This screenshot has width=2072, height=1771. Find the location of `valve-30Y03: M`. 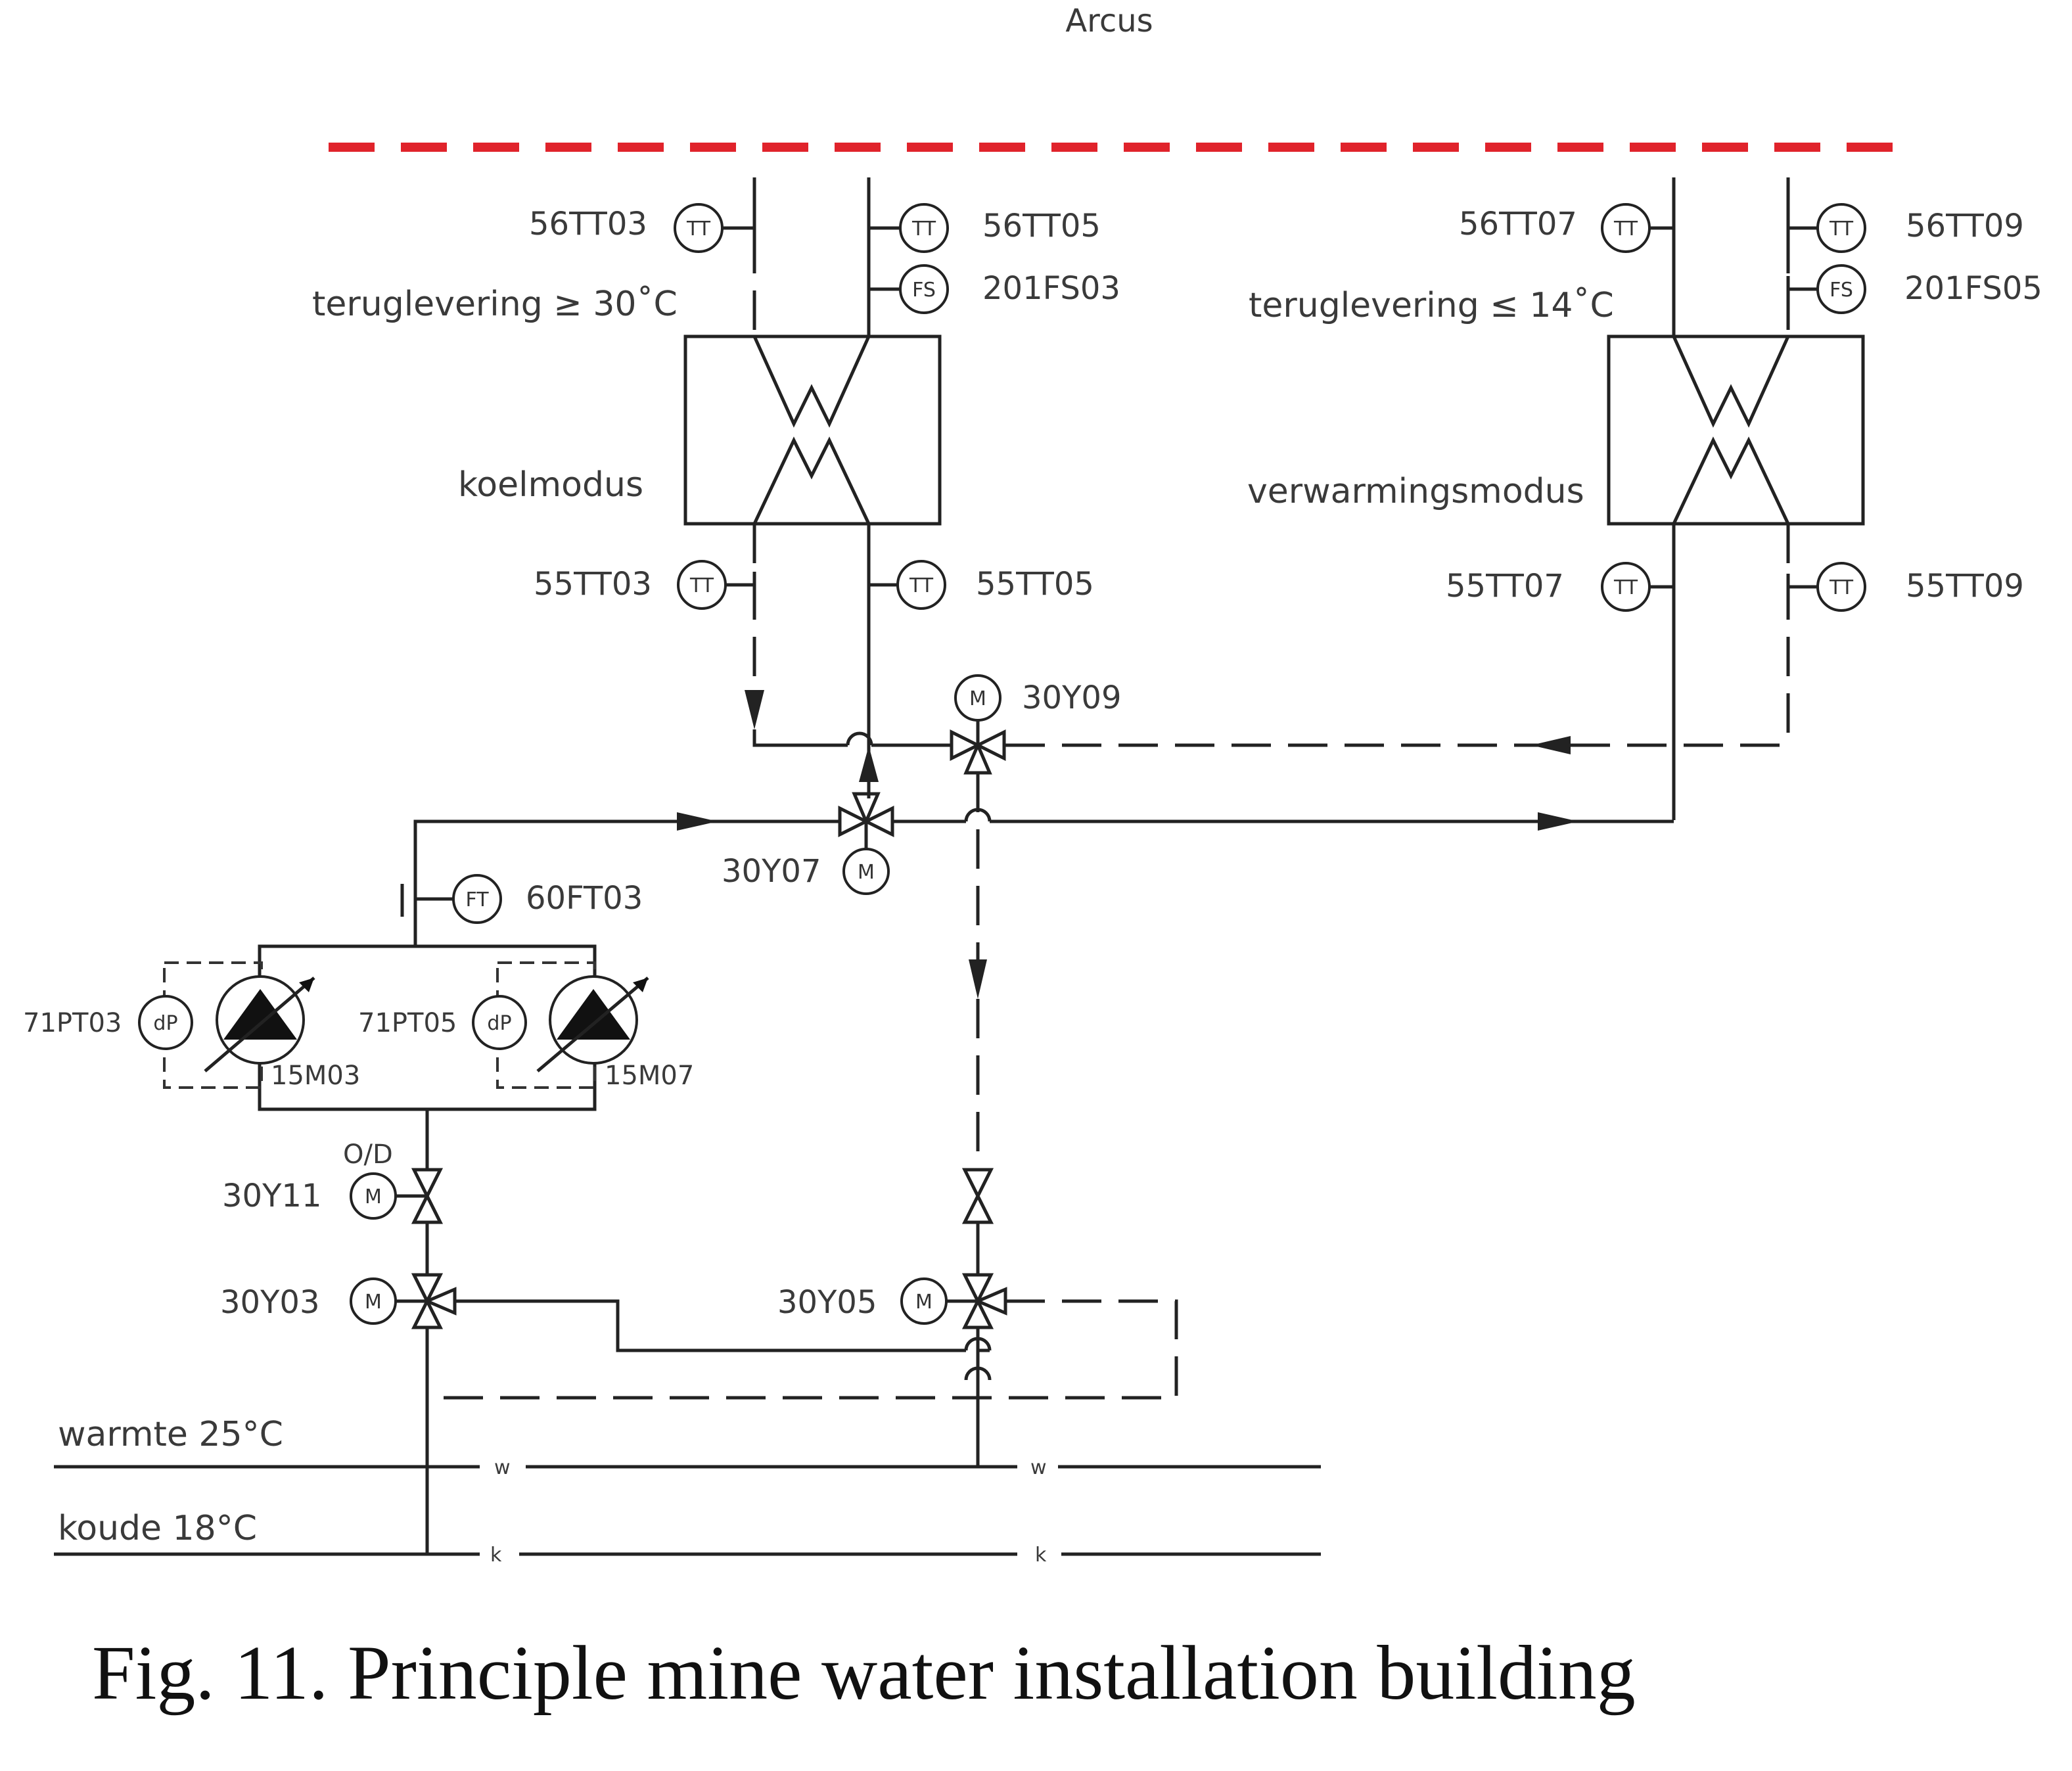

valve-30Y03: M is located at coordinates (403, 1301).